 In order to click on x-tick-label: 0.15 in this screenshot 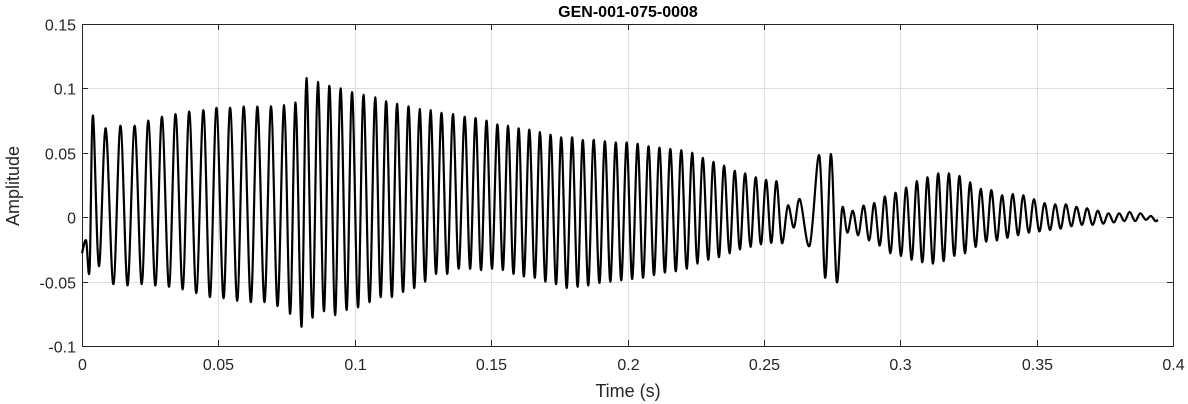, I will do `click(491, 365)`.